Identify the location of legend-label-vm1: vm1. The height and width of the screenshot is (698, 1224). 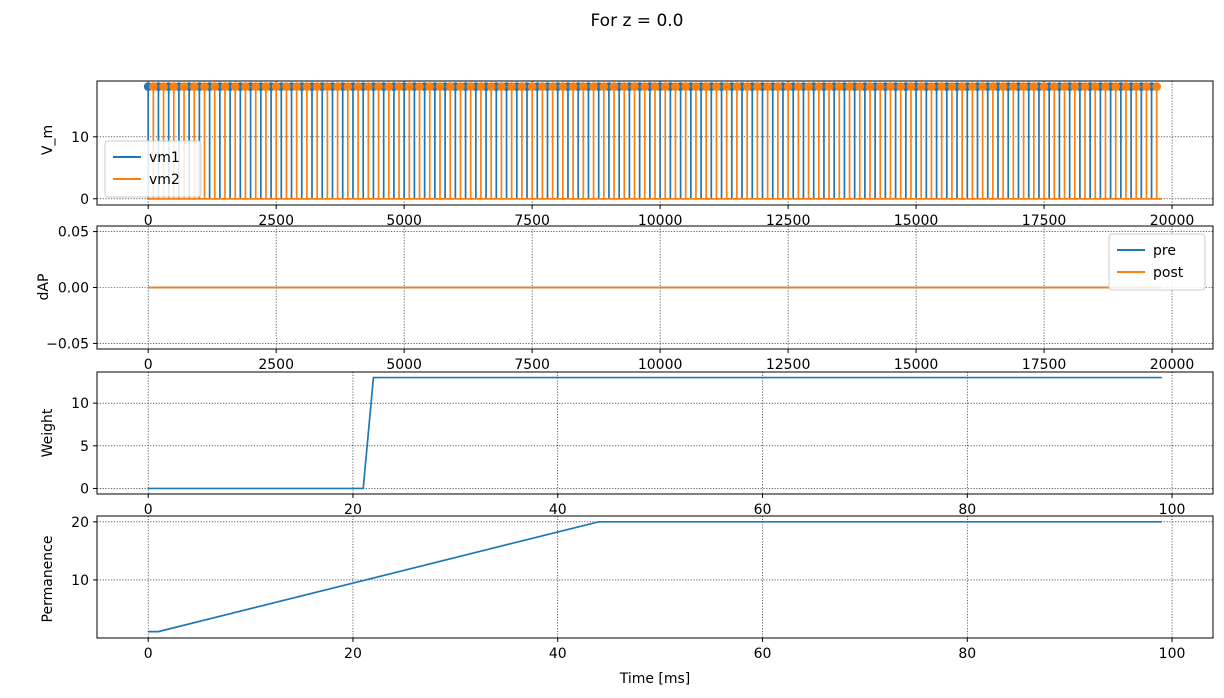
(164, 158).